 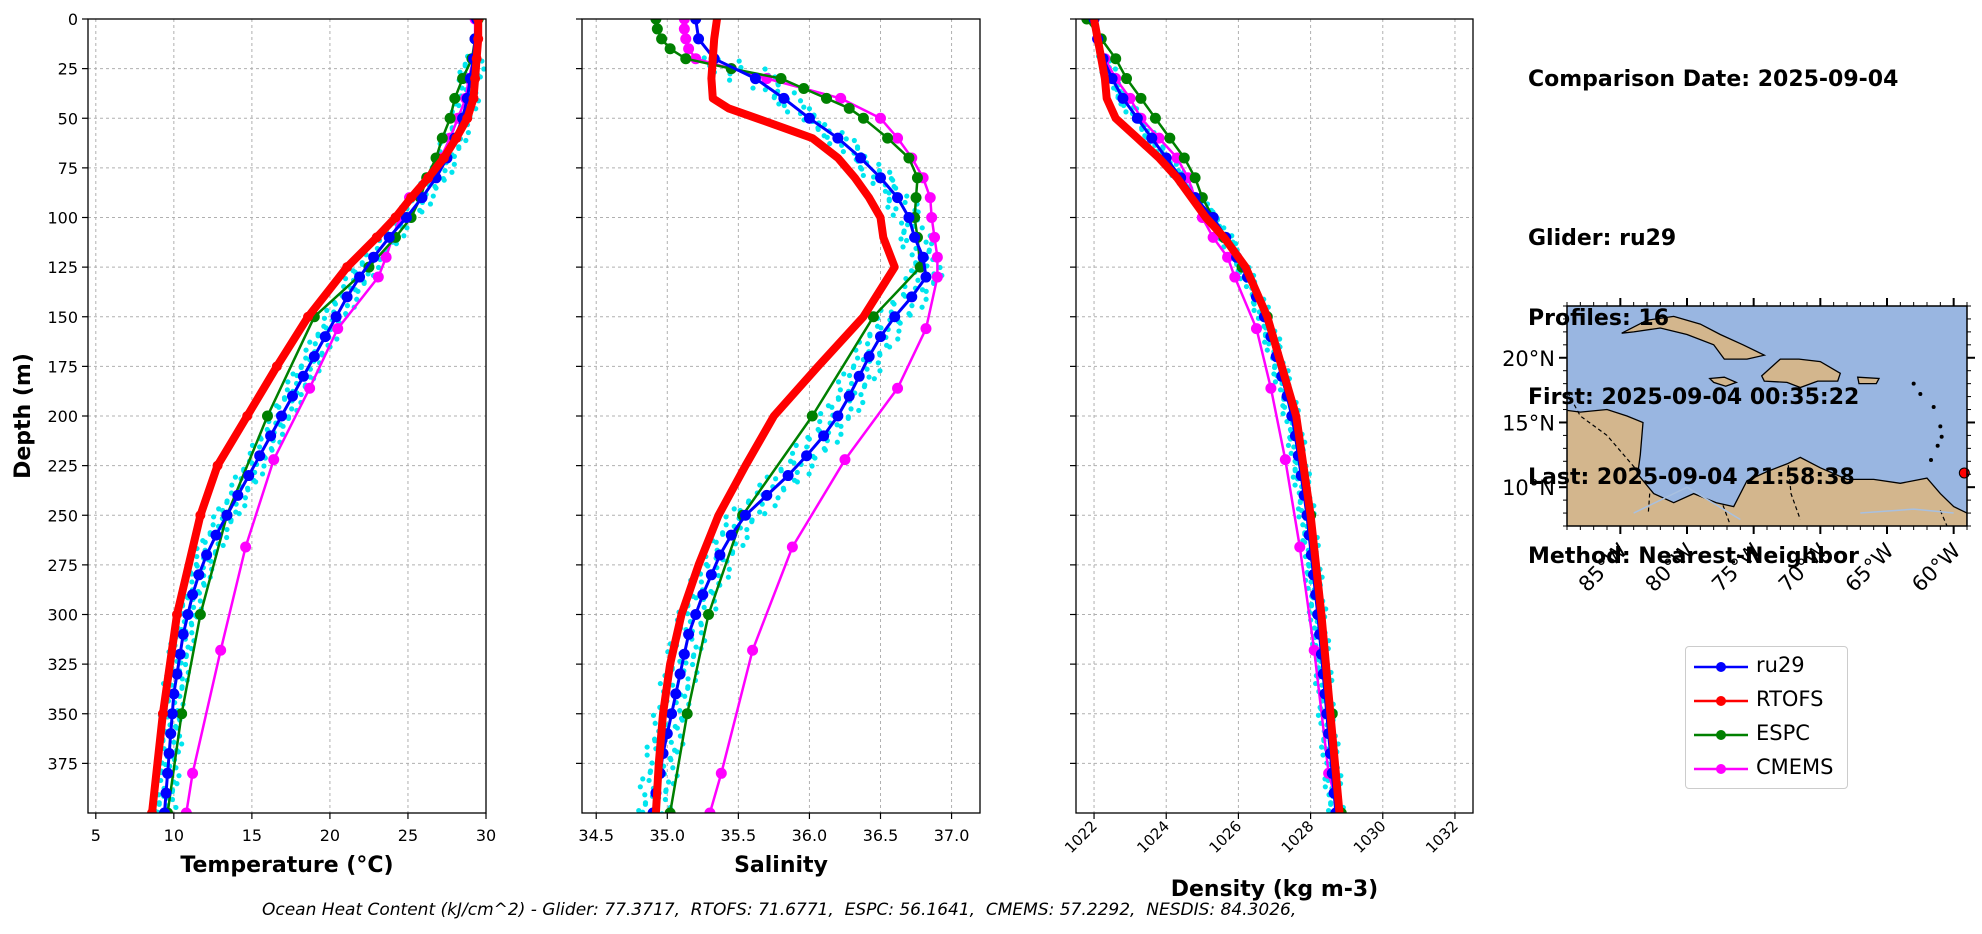 I want to click on legend-item-ru29: ru29, so click(x=1766, y=666).